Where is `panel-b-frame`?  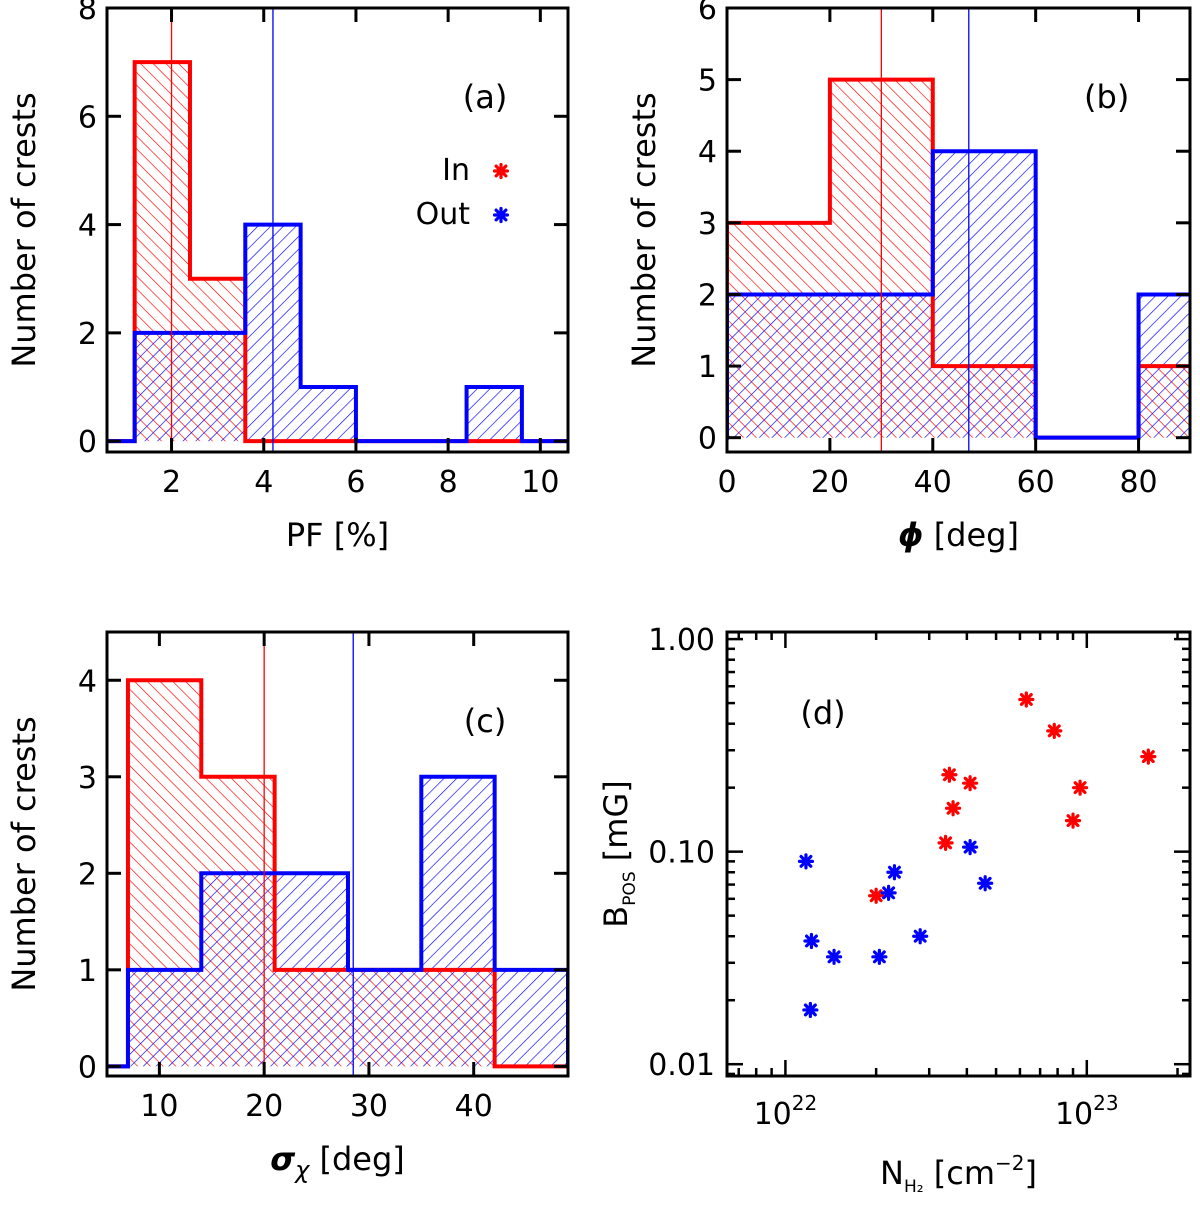 panel-b-frame is located at coordinates (958, 230).